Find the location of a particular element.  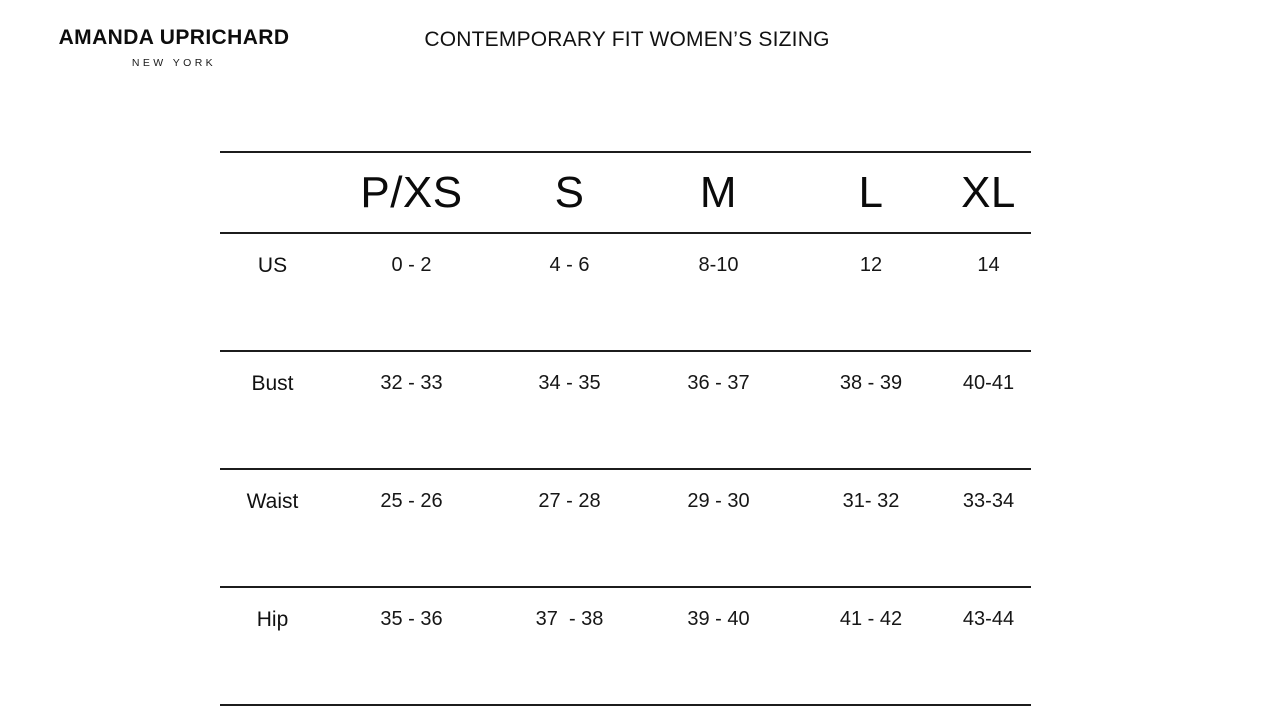

page-title: CONTEMPORARY FIT WOMEN’S SIZING is located at coordinates (627, 39).